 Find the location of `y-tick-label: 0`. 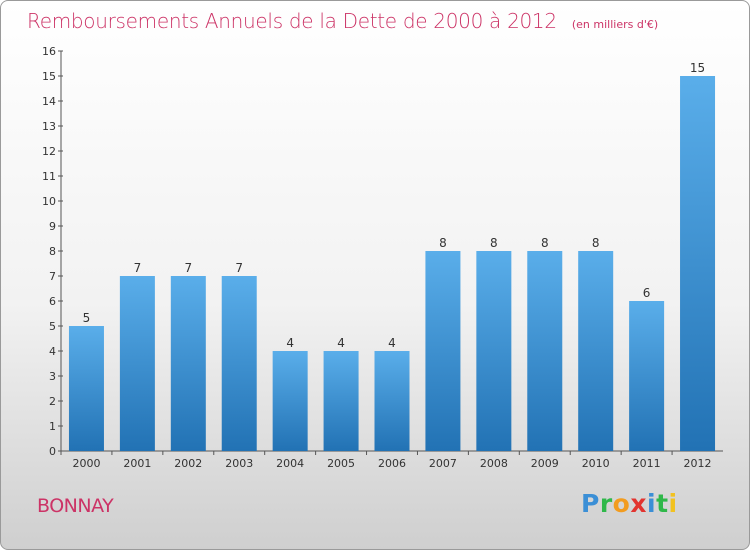

y-tick-label: 0 is located at coordinates (52, 451).